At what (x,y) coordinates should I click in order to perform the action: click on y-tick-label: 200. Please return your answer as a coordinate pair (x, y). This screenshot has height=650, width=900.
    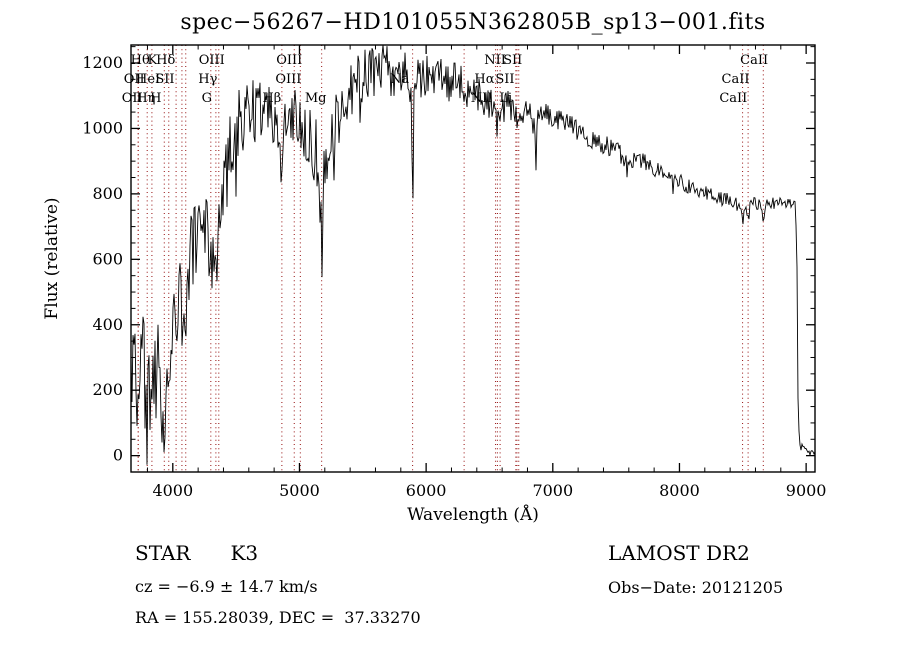
    Looking at the image, I should click on (107, 389).